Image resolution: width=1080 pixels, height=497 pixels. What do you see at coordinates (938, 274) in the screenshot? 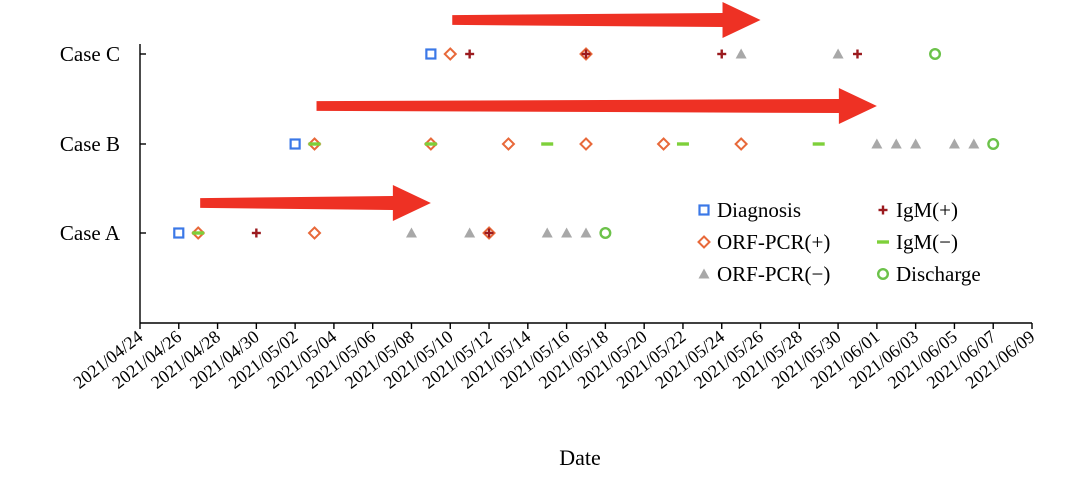
I see `legend-label-discharge: Discharge` at bounding box center [938, 274].